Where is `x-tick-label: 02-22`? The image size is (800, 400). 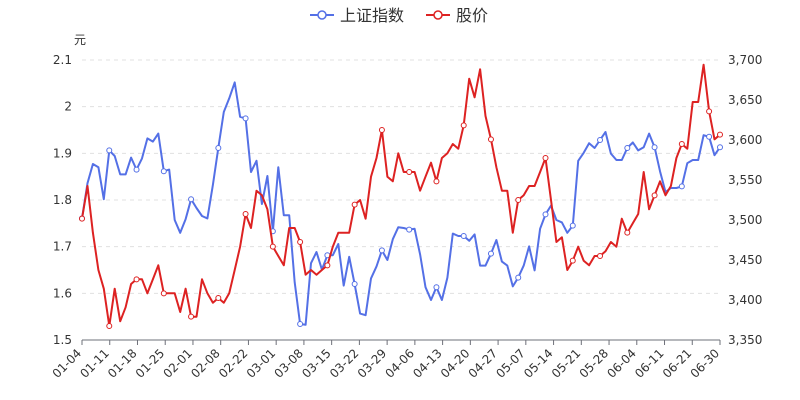
x-tick-label: 02-22 is located at coordinates (233, 363).